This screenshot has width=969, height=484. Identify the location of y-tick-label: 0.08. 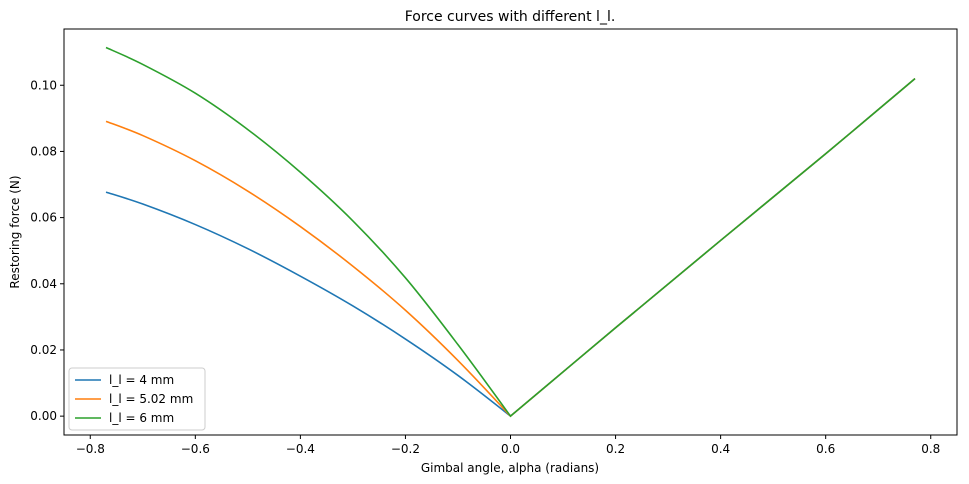
(43, 151).